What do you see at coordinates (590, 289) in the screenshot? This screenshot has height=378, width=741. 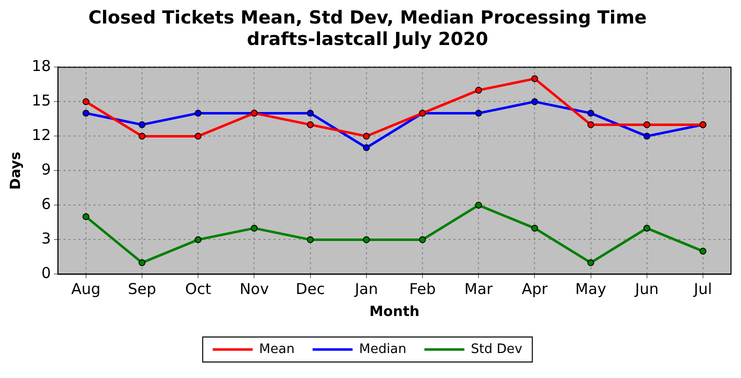 I see `x-tick-label: May` at bounding box center [590, 289].